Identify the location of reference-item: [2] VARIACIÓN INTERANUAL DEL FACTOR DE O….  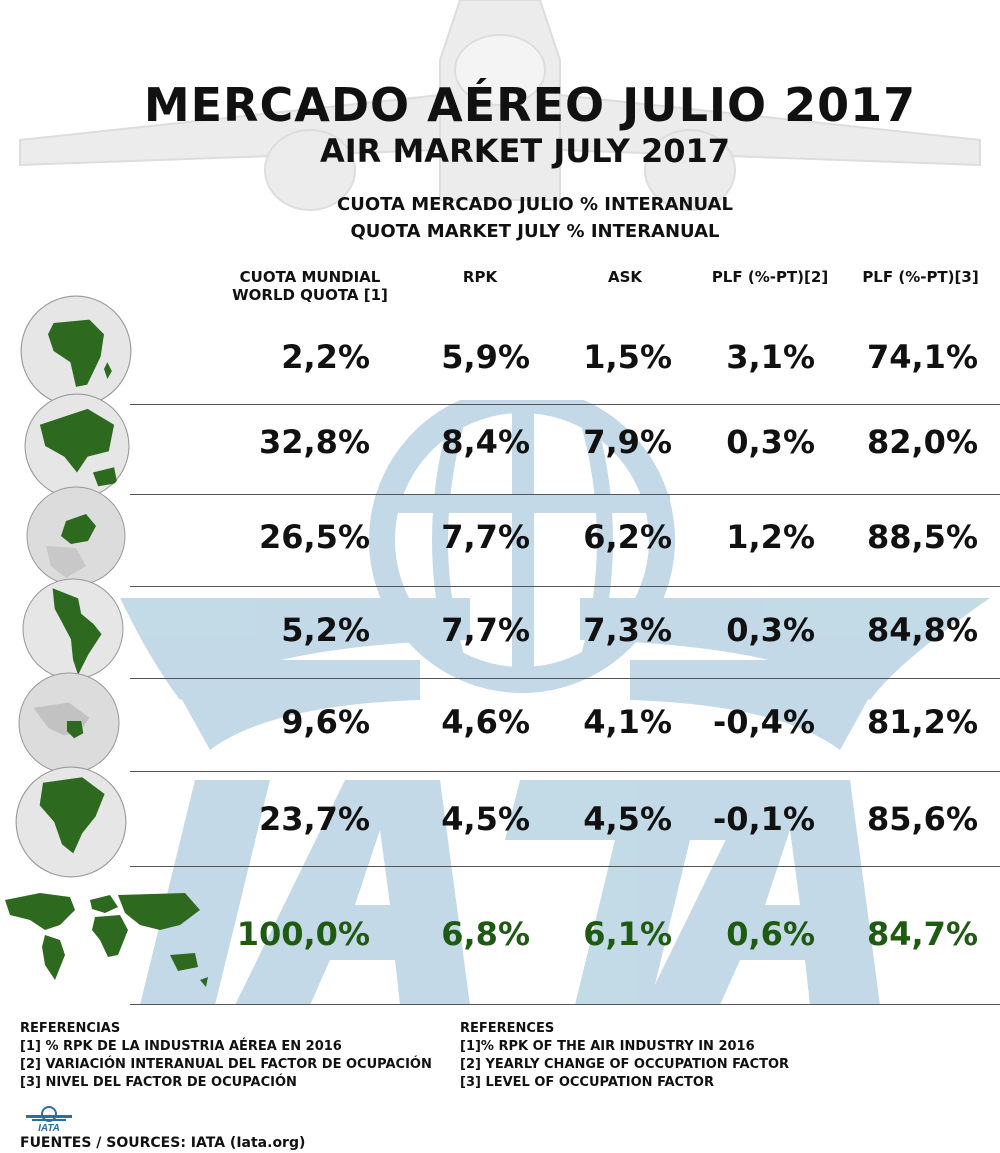
(226, 1064).